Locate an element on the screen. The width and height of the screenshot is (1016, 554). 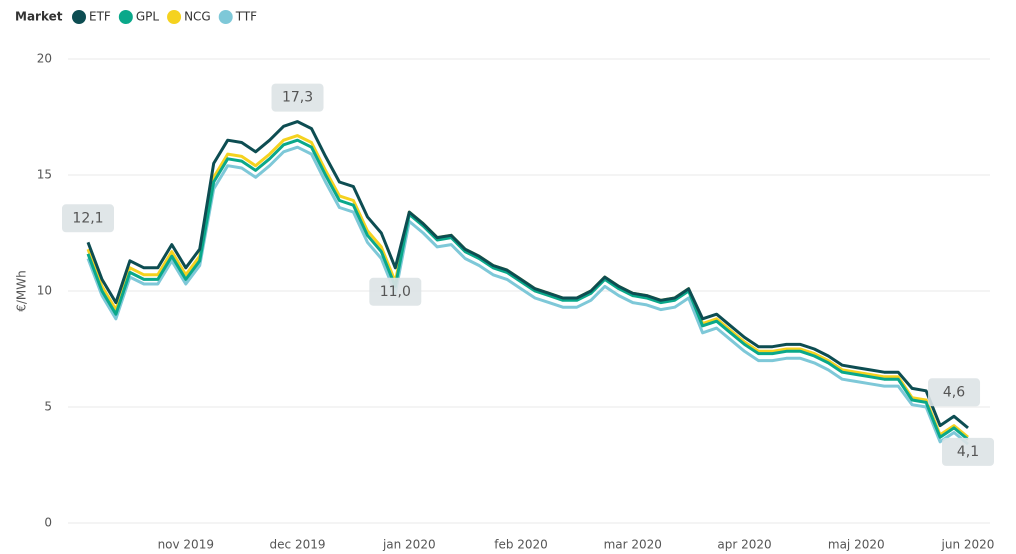
y-tick-label: 20 is located at coordinates (44, 59).